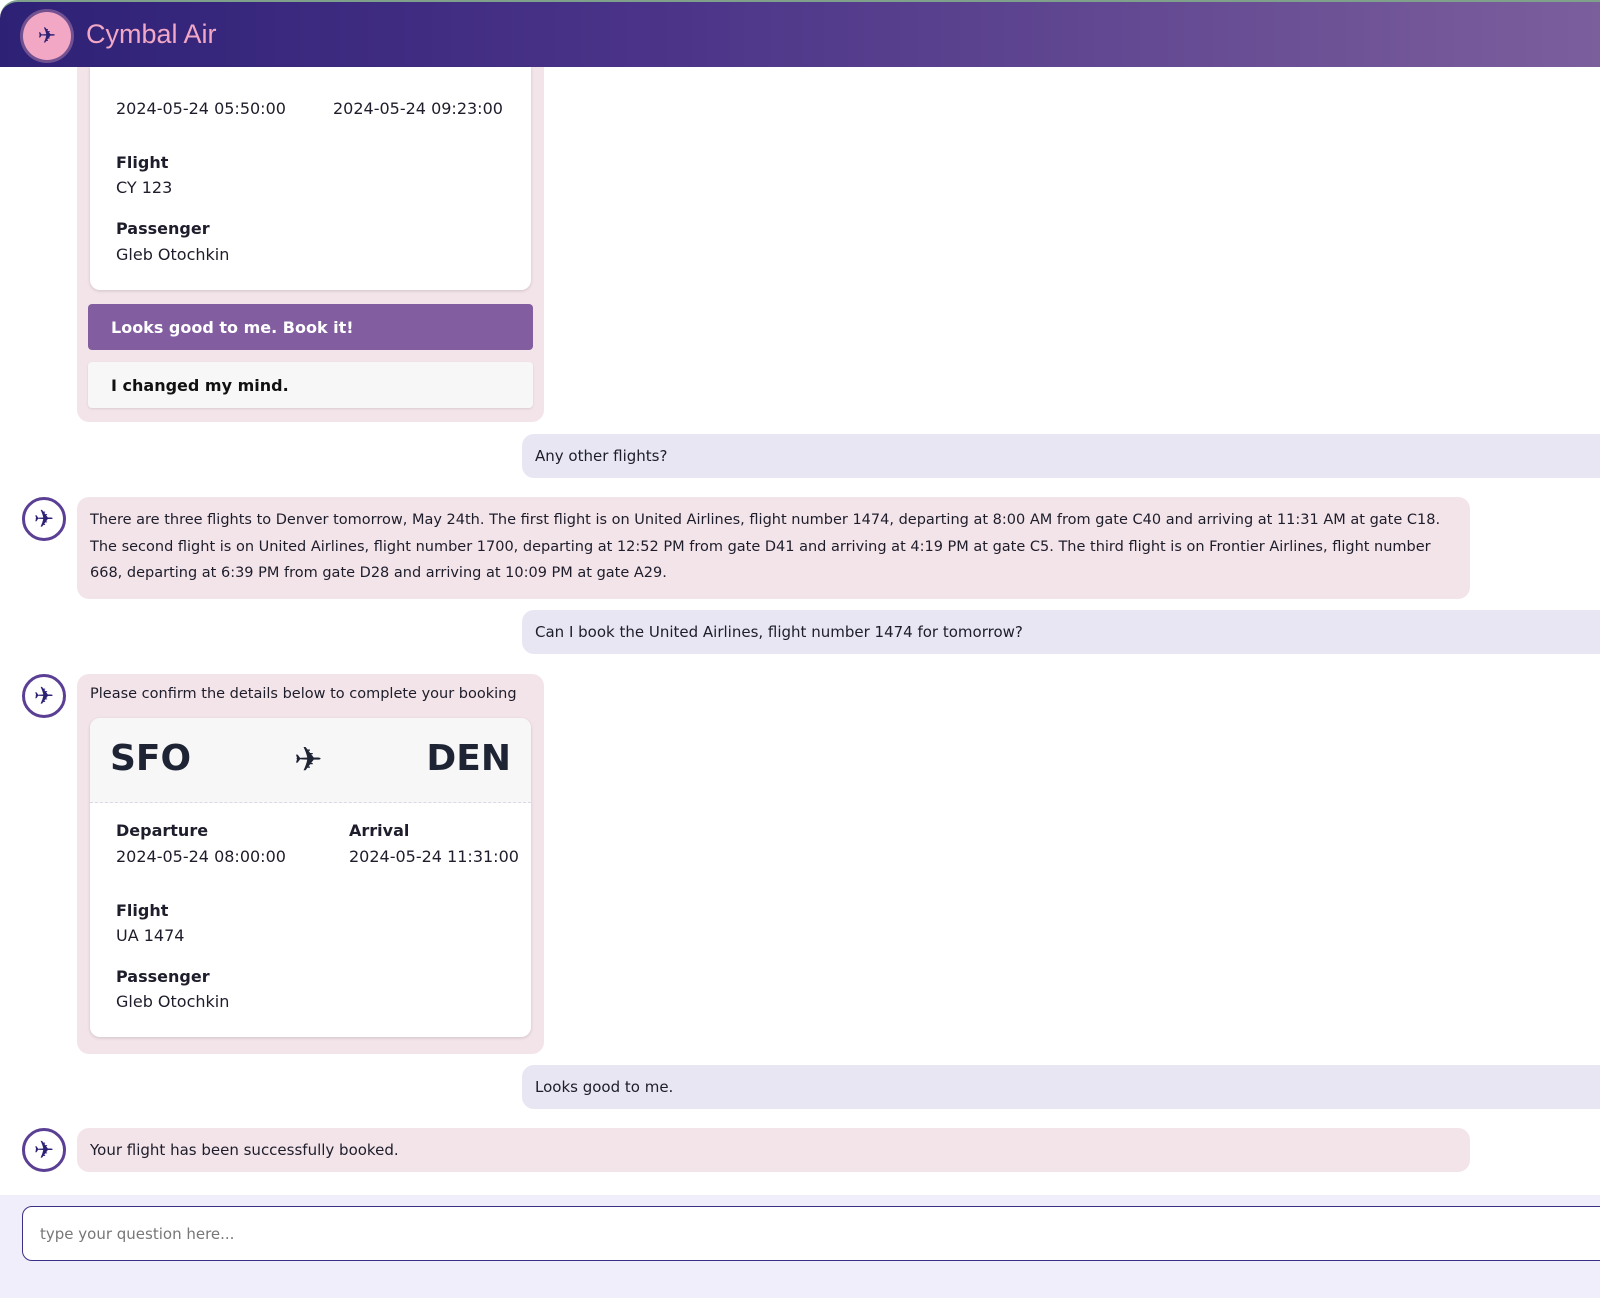 This screenshot has width=1600, height=1298. What do you see at coordinates (1061, 1087) in the screenshot?
I see `user-message: Looks good to me.` at bounding box center [1061, 1087].